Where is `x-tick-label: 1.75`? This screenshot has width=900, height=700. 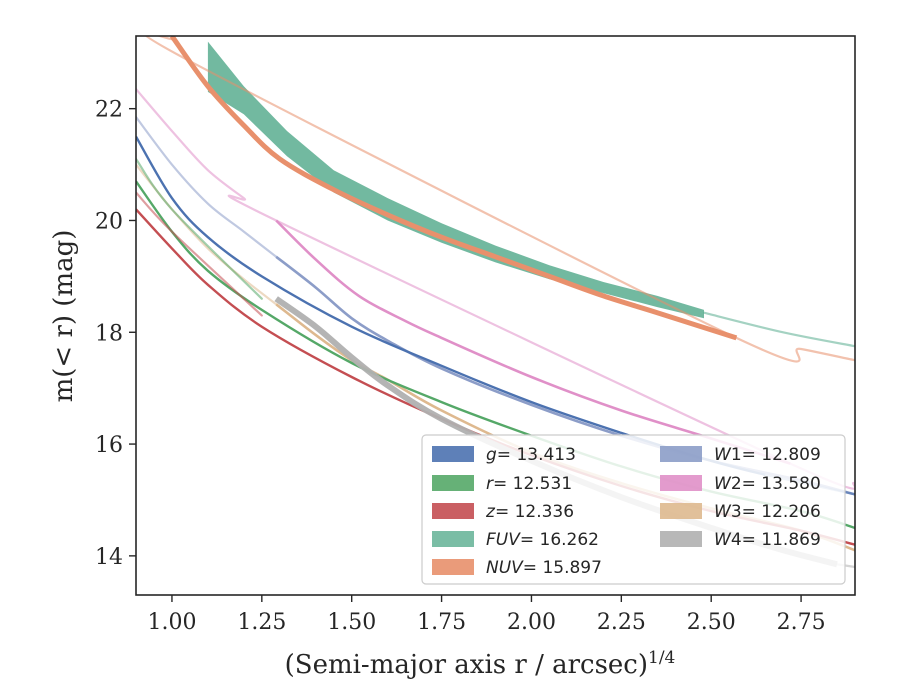 x-tick-label: 1.75 is located at coordinates (441, 622).